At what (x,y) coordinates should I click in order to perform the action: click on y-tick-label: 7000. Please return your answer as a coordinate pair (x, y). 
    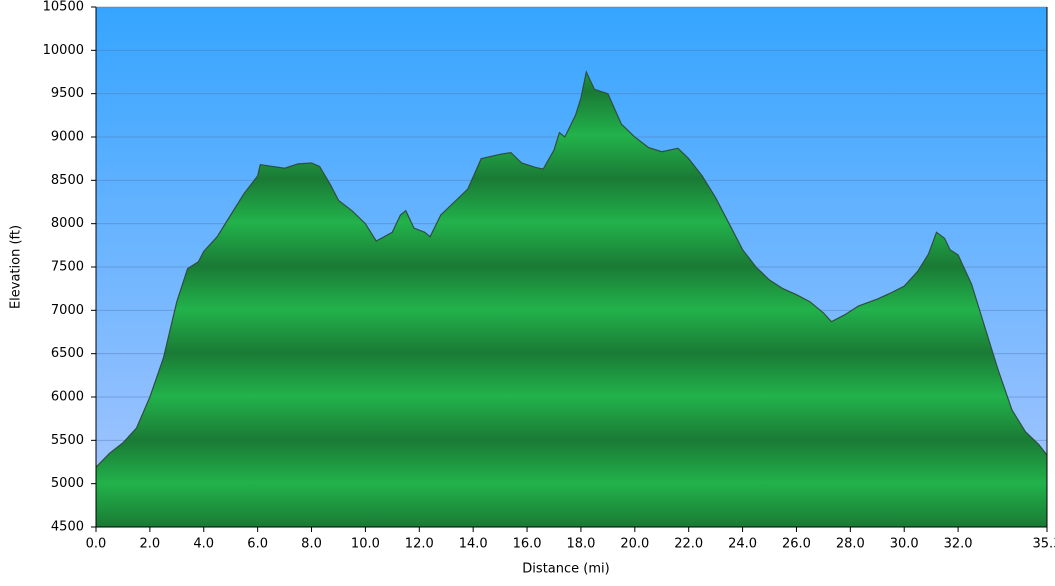
    Looking at the image, I should click on (67, 310).